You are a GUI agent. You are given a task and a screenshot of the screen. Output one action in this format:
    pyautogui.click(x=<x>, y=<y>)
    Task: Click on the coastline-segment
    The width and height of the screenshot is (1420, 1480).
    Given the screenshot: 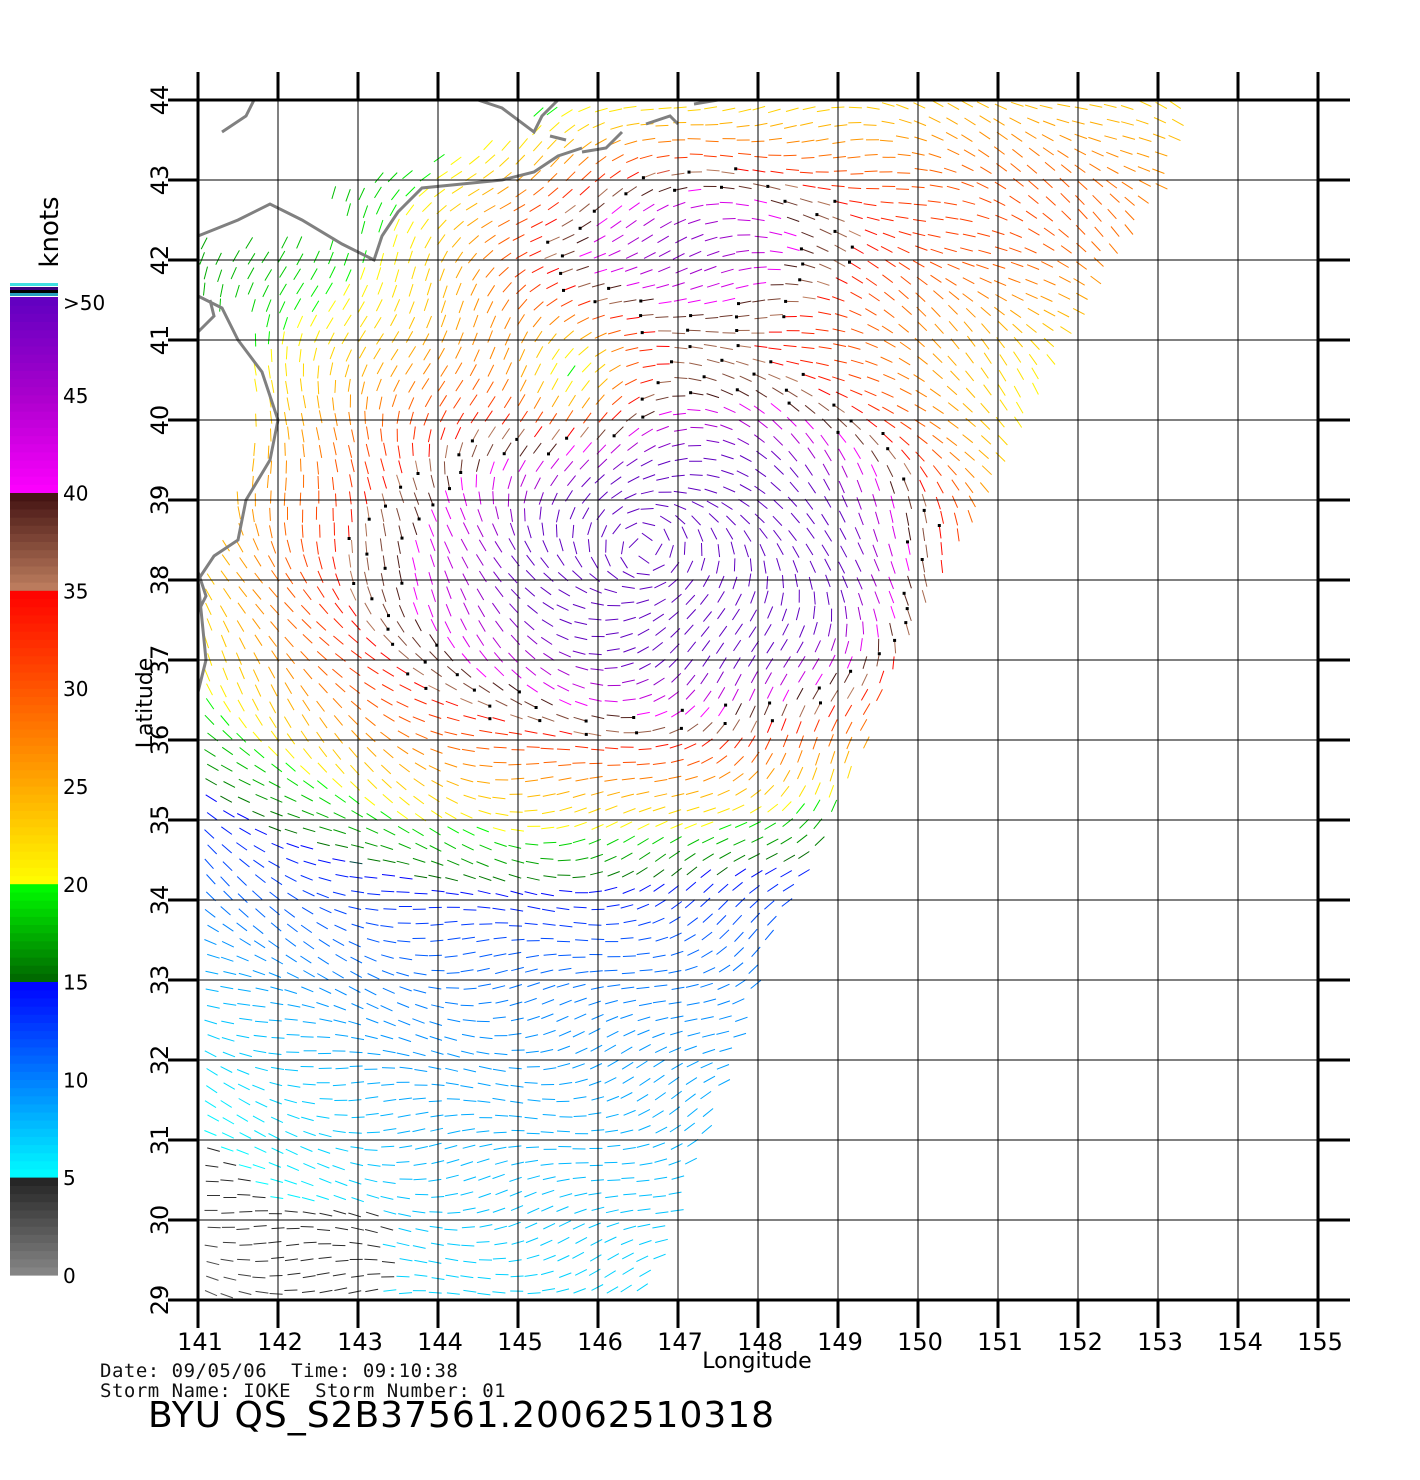 What is the action you would take?
    pyautogui.click(x=602, y=142)
    